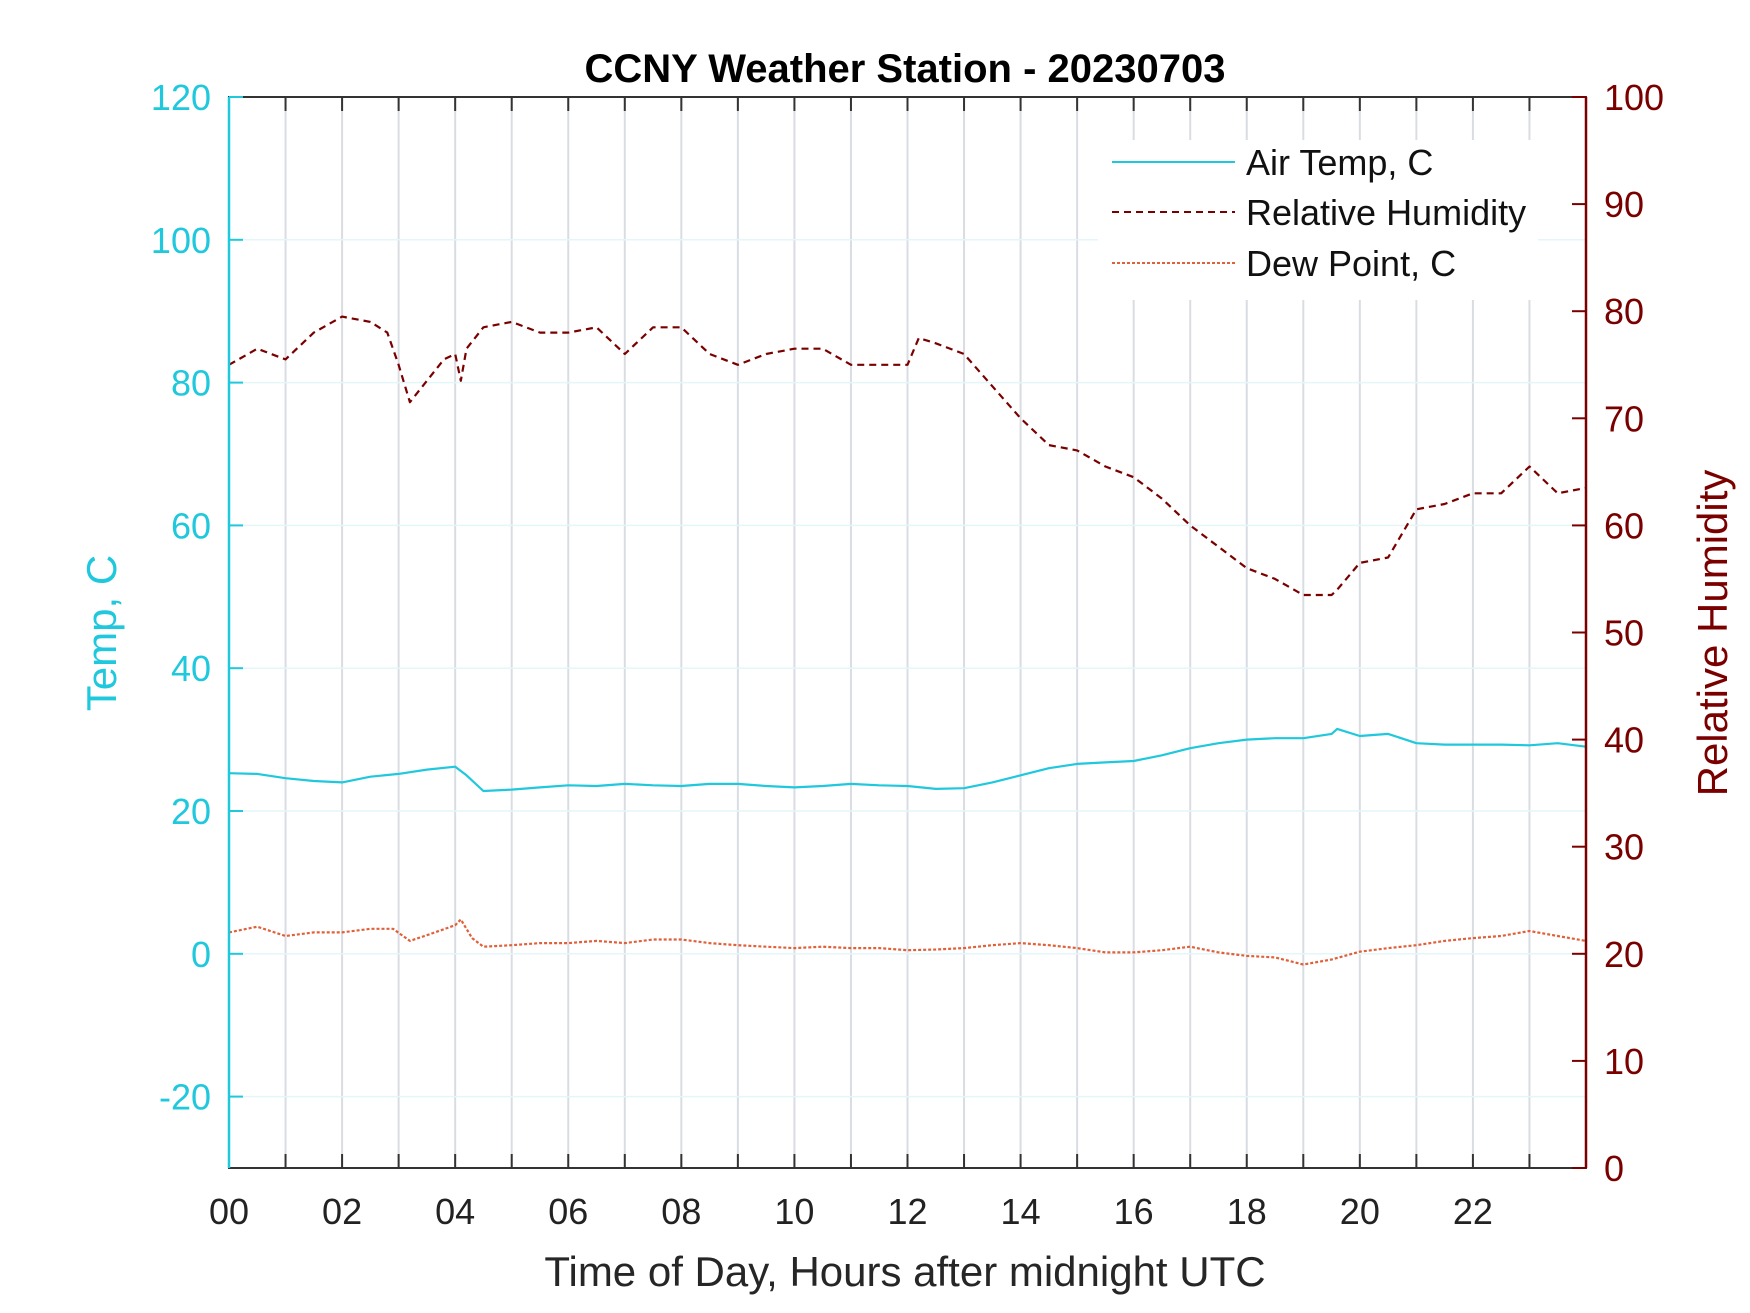 Image resolution: width=1750 pixels, height=1313 pixels. Describe the element at coordinates (681, 1211) in the screenshot. I see `x-tick-label: 08` at that location.